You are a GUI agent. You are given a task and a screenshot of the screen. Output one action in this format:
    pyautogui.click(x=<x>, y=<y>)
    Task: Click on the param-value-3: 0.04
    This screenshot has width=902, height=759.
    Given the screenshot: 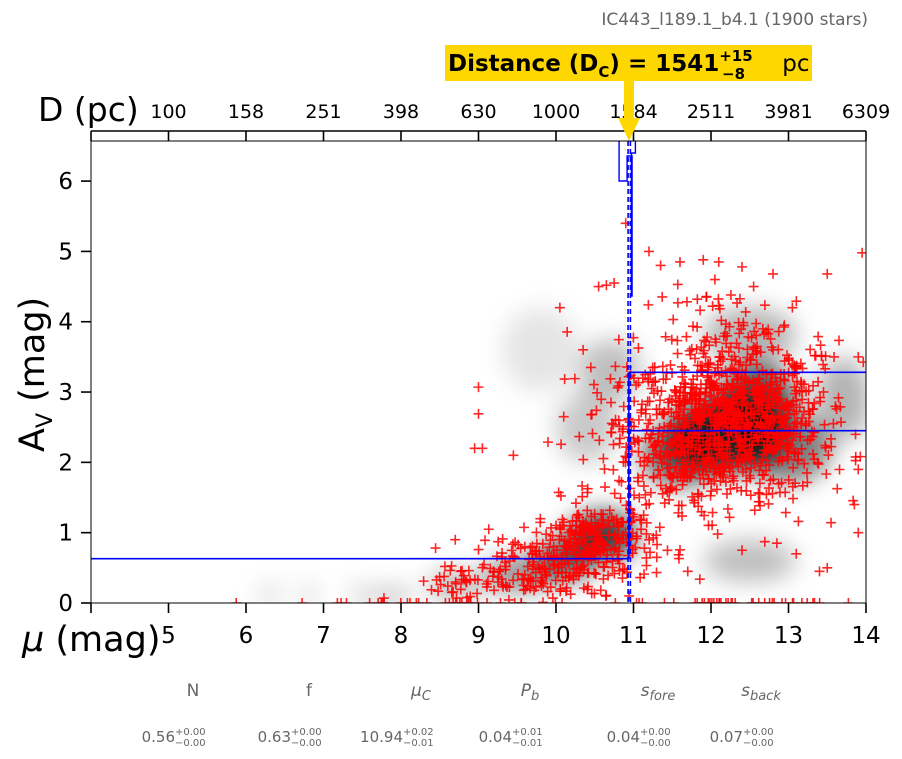 What is the action you would take?
    pyautogui.click(x=495, y=737)
    